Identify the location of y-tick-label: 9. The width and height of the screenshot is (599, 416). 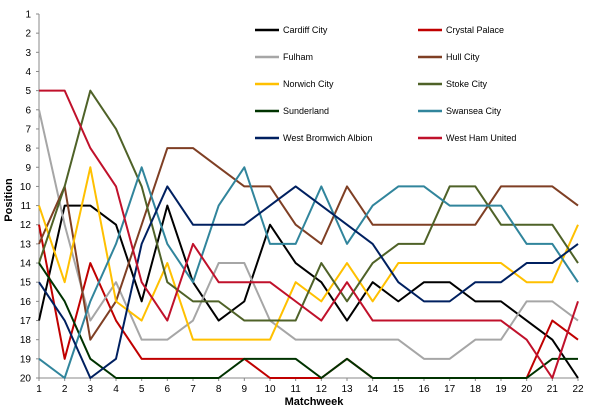
(28, 168).